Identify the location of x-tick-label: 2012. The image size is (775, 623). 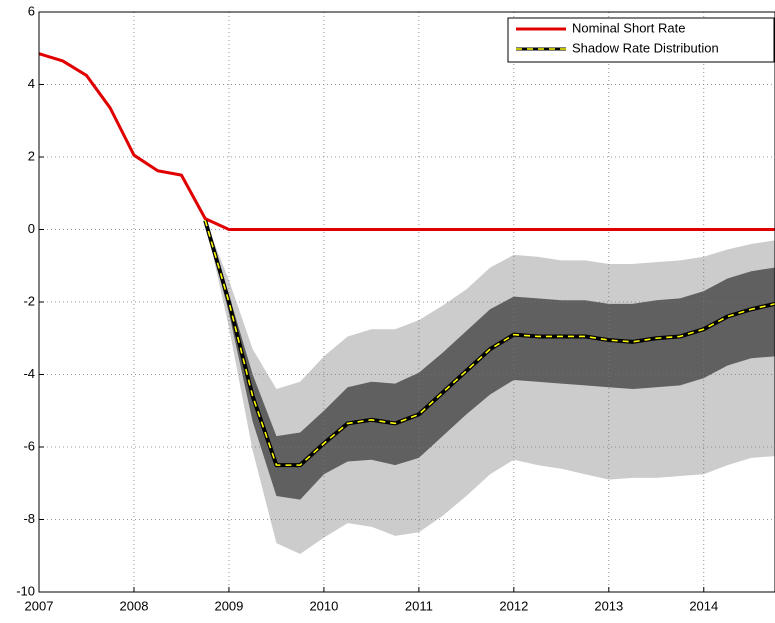
(513, 605).